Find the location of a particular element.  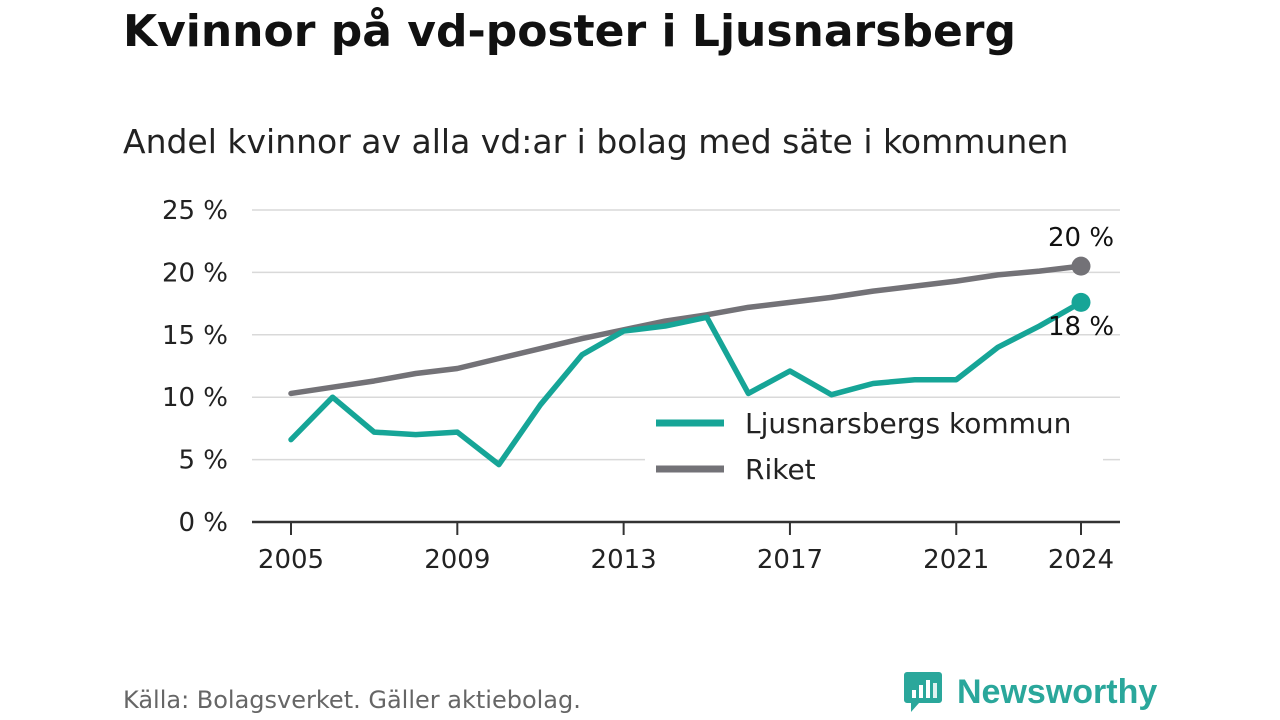

y-tick-label: 10 % is located at coordinates (195, 398).